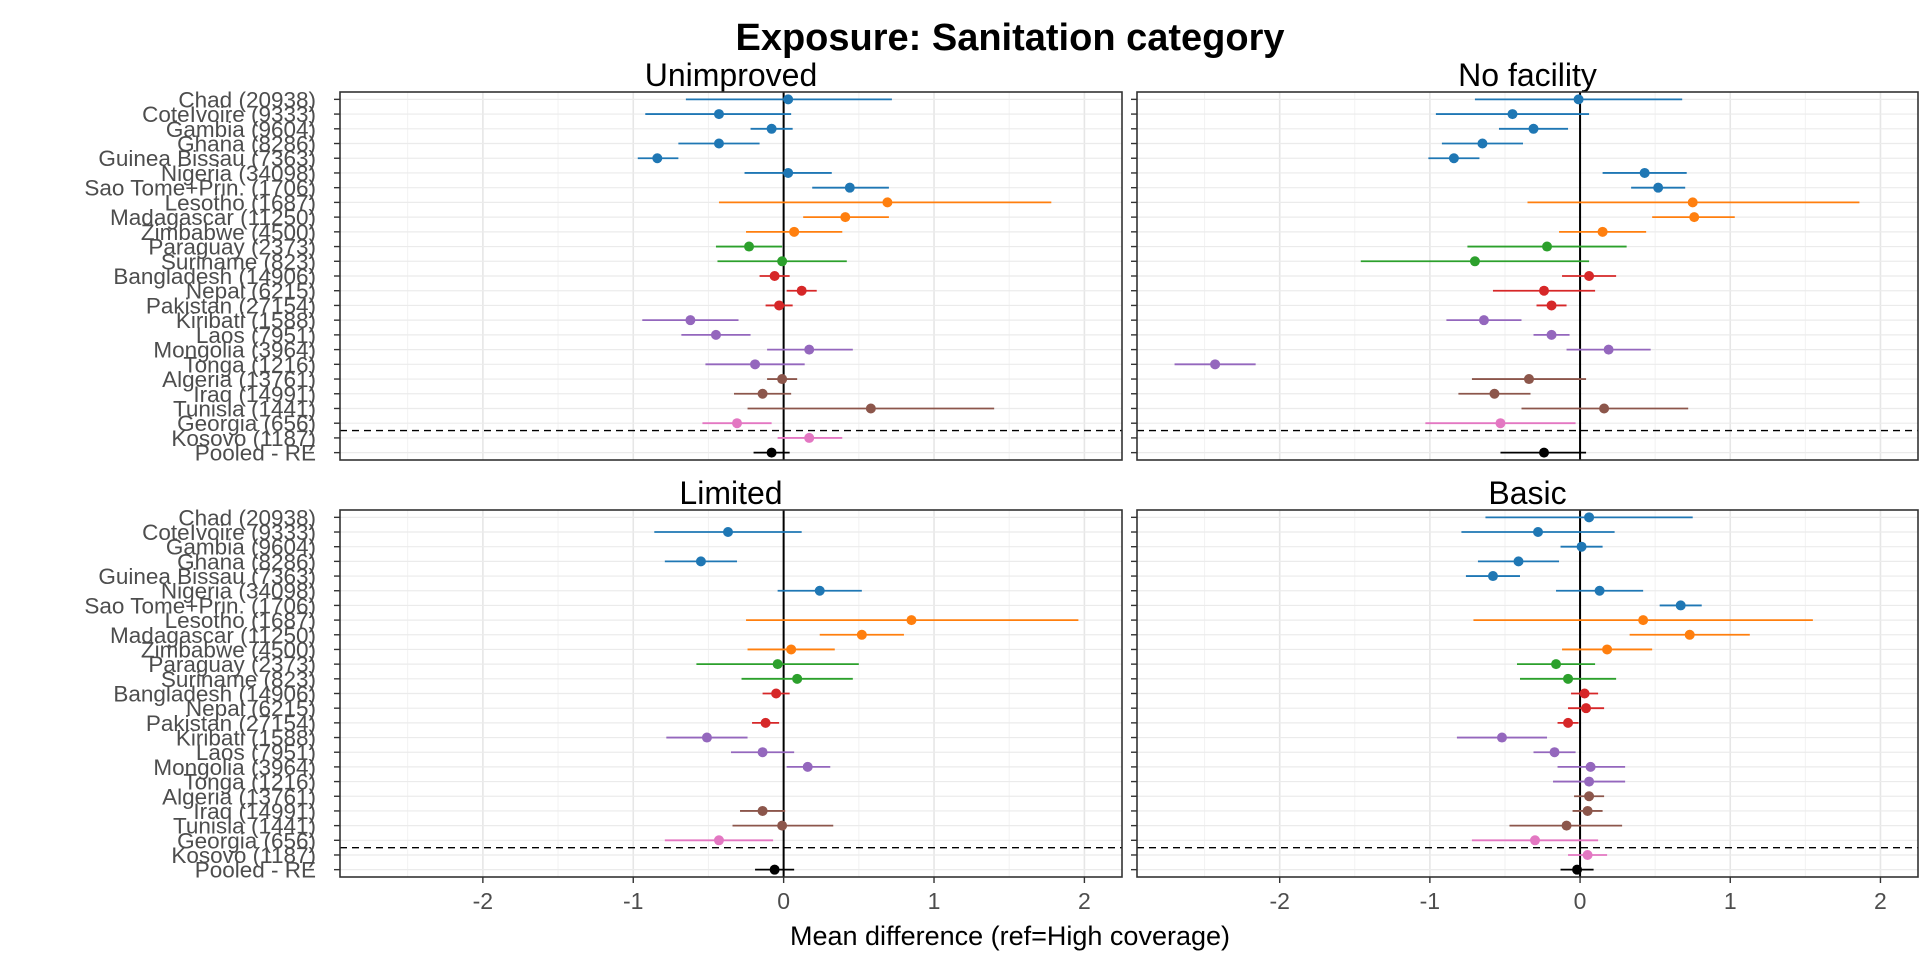  I want to click on y-tick-label: Tonga (1216), so click(249, 364).